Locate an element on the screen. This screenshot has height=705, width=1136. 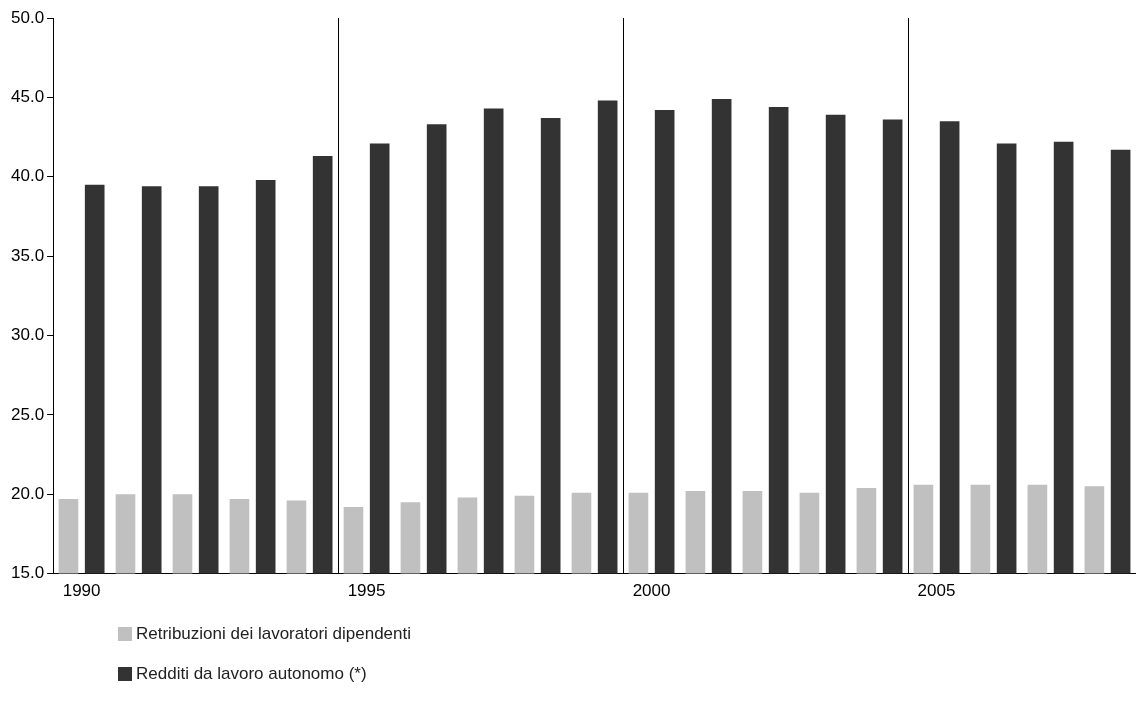
x-tick-label: 1990 is located at coordinates (81, 591).